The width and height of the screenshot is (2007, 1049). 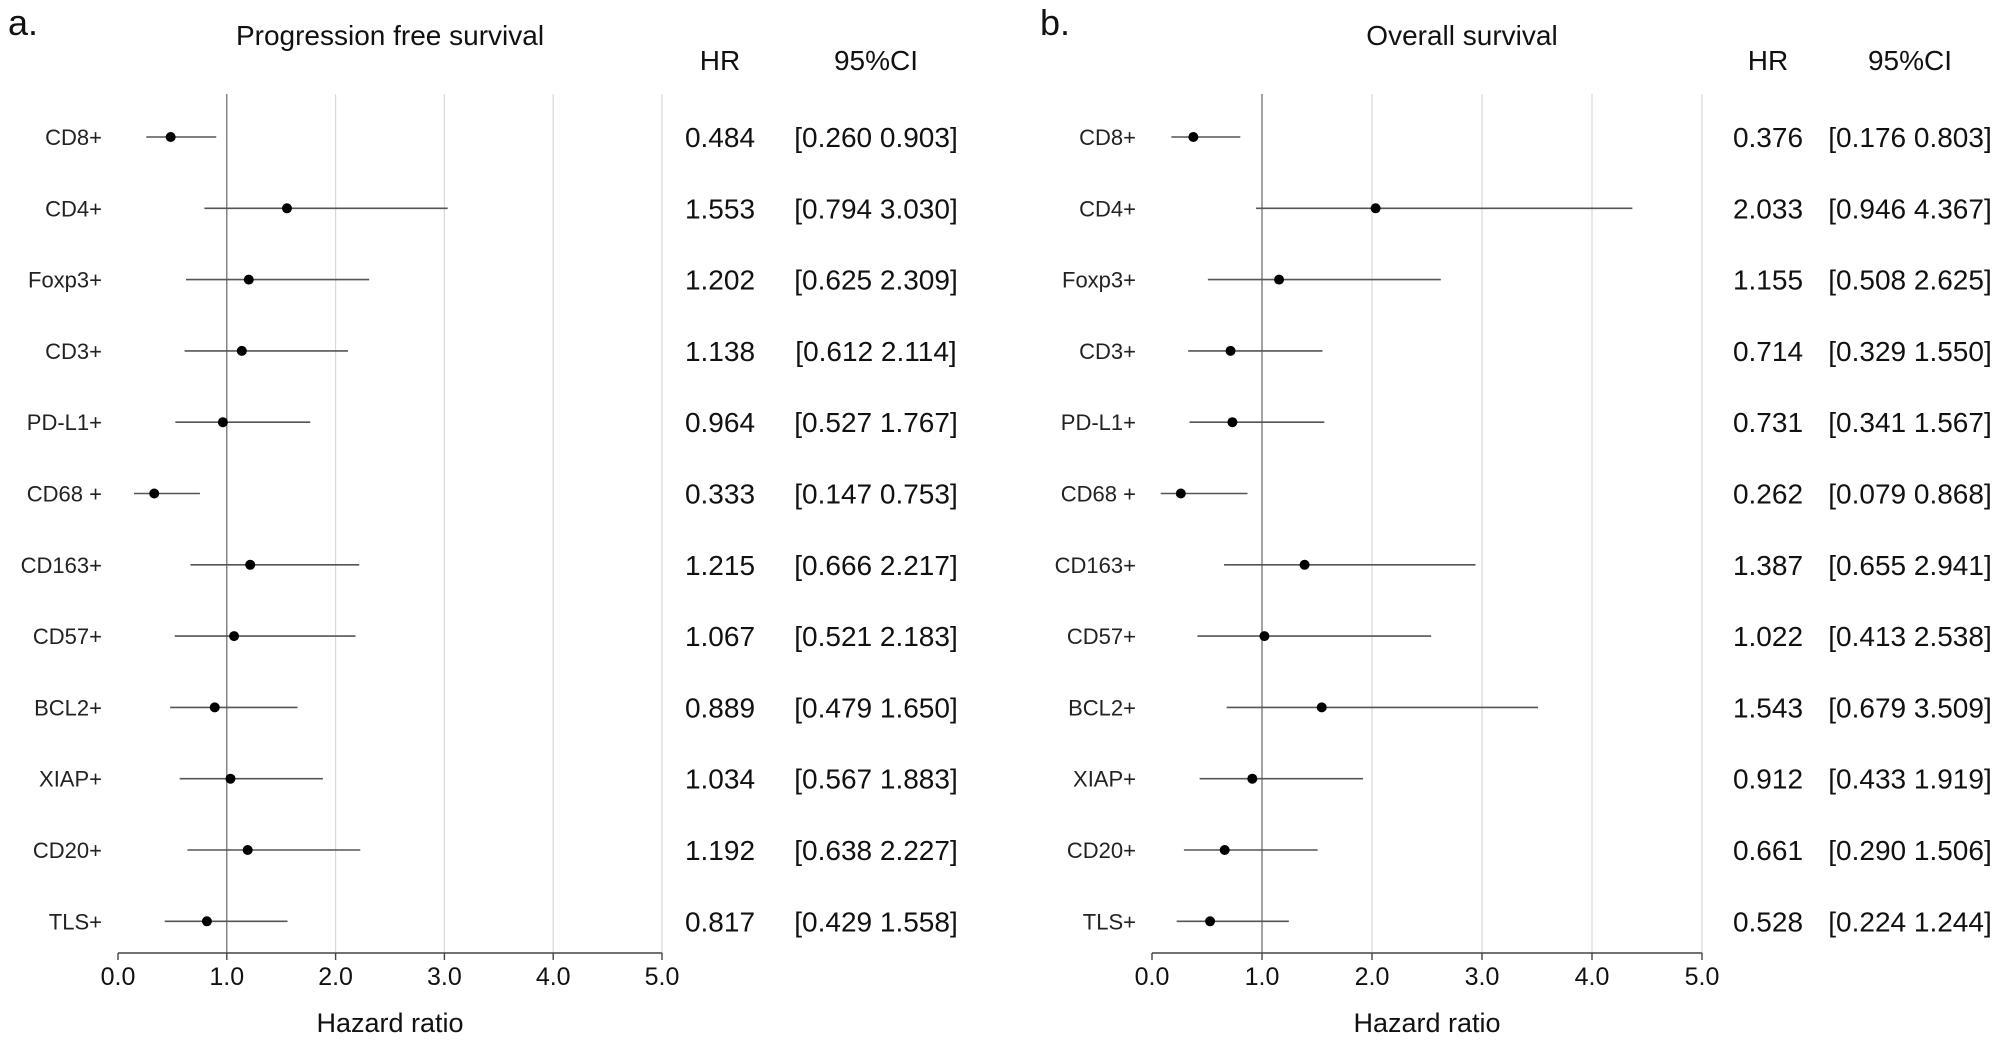 I want to click on chart-title: Progression free survival, so click(x=390, y=35).